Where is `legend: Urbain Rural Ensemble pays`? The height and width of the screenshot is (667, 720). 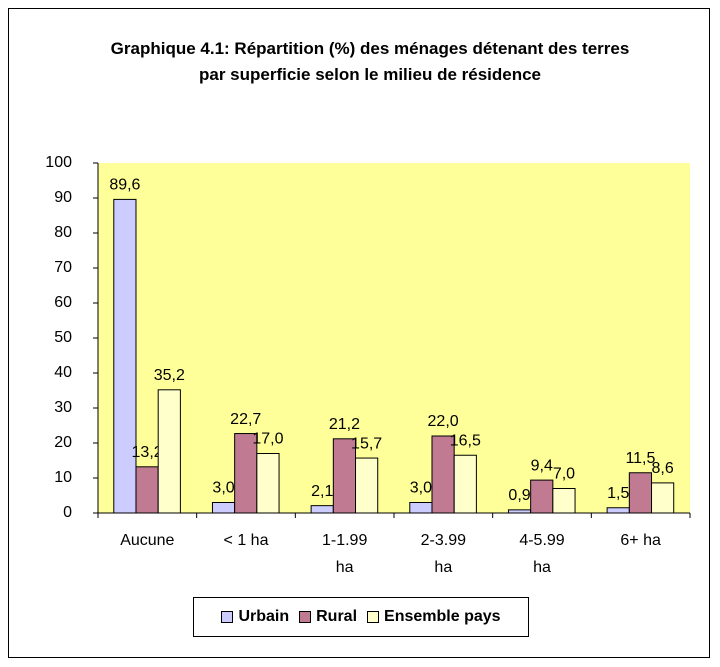
legend: Urbain Rural Ensemble pays is located at coordinates (361, 617).